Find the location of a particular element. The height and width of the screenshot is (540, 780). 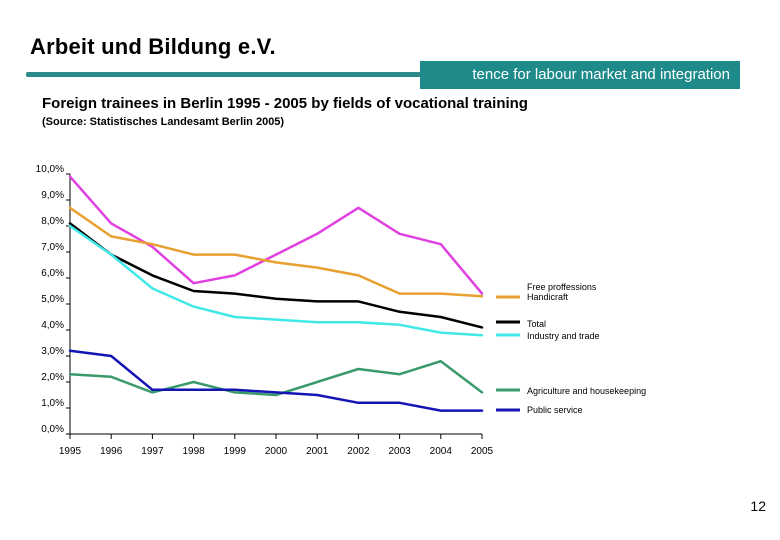

y-tick-label: 0,0% is located at coordinates (52, 429).